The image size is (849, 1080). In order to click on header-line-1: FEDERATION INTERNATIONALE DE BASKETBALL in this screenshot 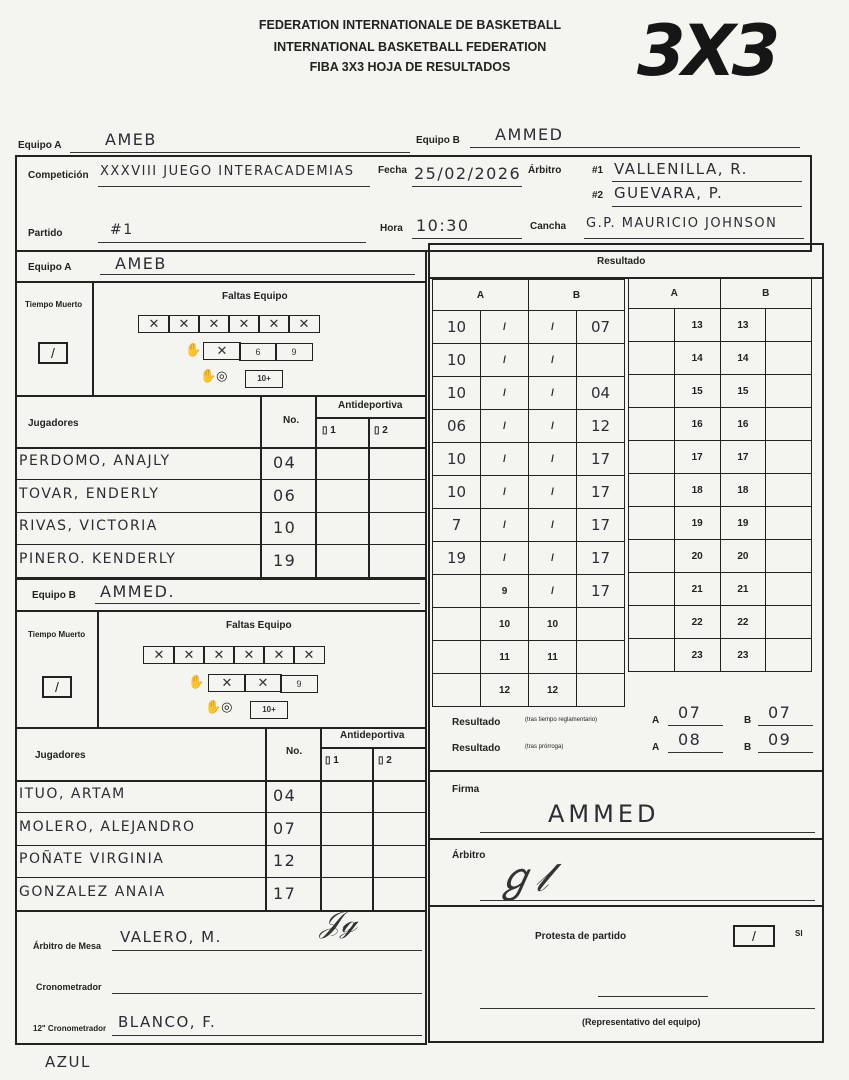, I will do `click(410, 25)`.